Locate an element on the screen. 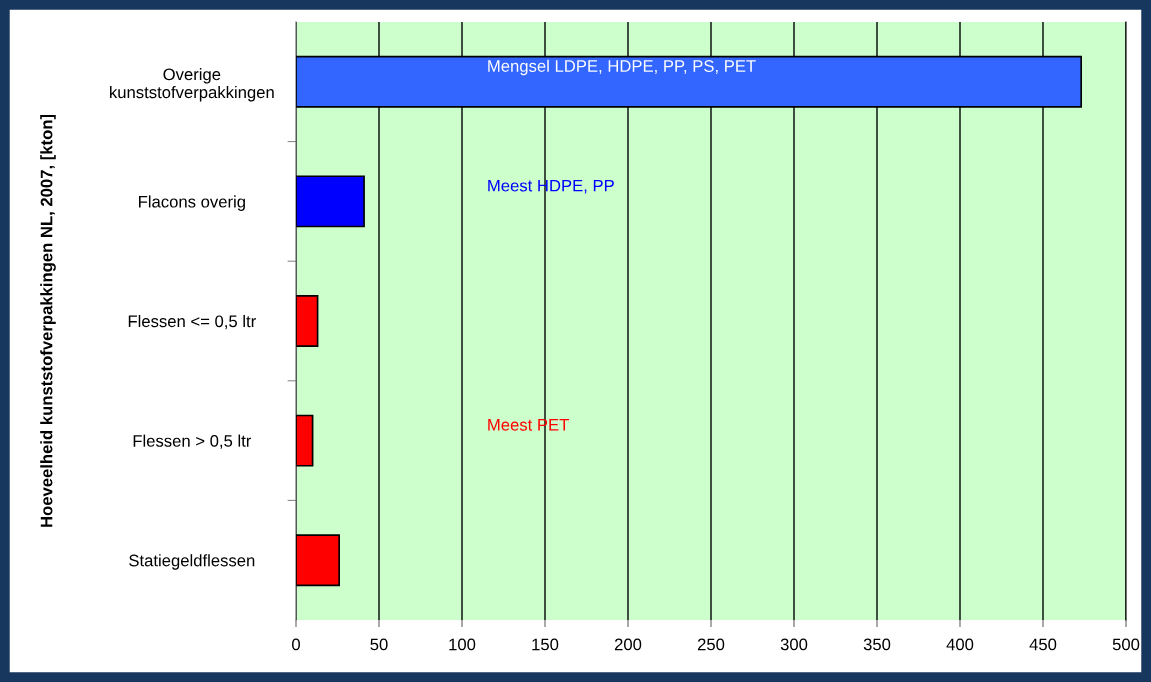 The height and width of the screenshot is (682, 1151). x-tick-label: 500 is located at coordinates (1126, 644).